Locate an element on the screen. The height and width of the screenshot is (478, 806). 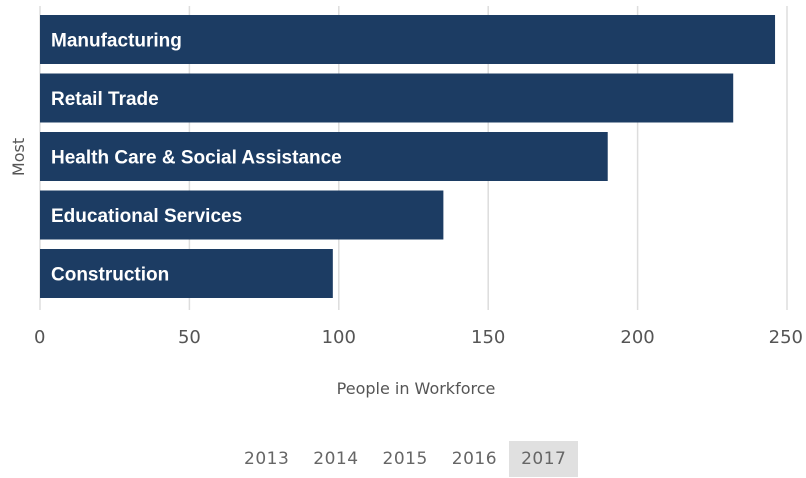
x-tick-label: 150 is located at coordinates (488, 337).